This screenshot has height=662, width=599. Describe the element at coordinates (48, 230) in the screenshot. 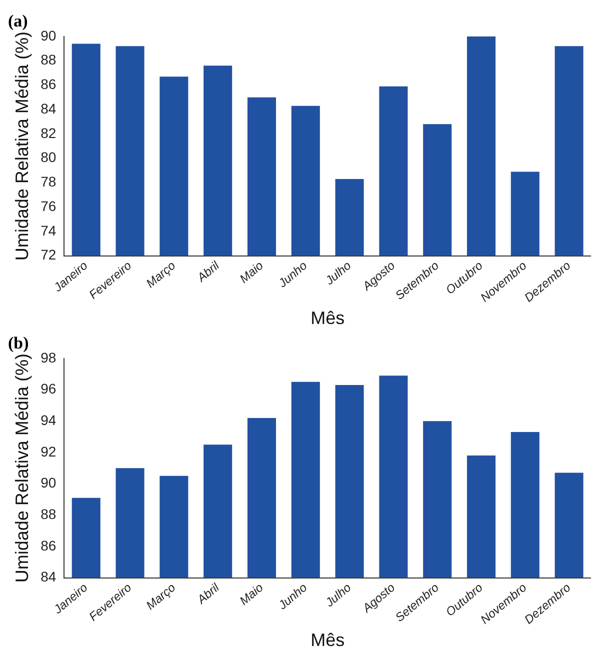

I see `y-tick-label: 74` at that location.